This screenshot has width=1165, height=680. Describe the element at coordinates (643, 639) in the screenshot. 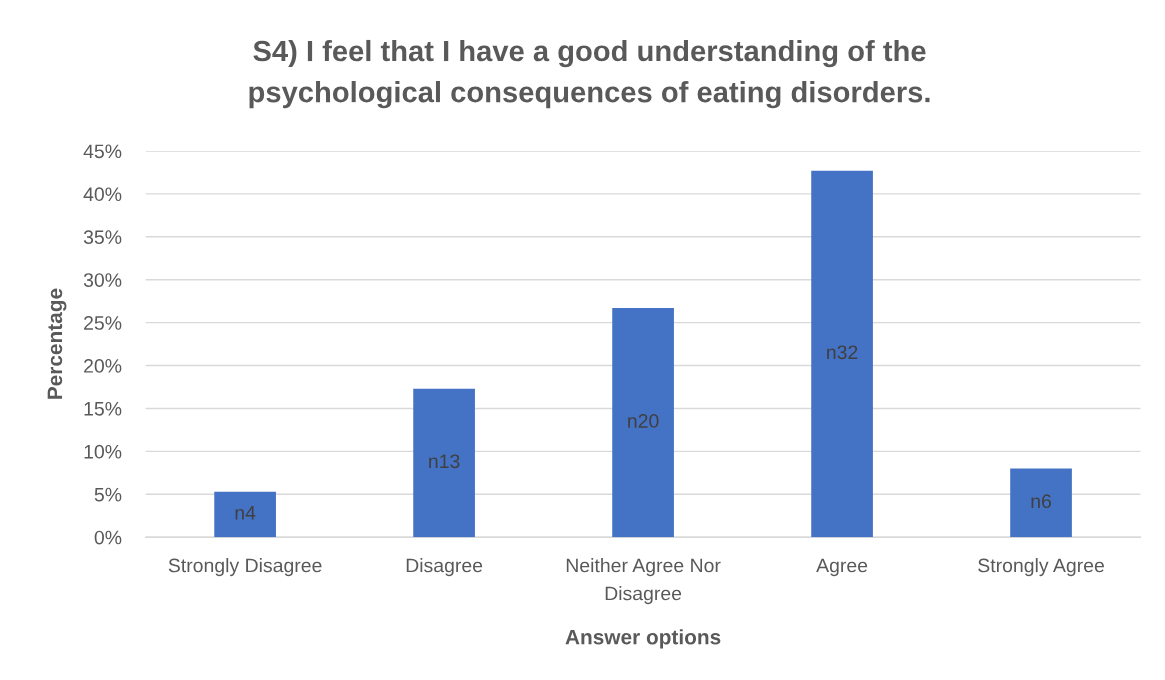

I see `x-axis-title: Answer options` at that location.